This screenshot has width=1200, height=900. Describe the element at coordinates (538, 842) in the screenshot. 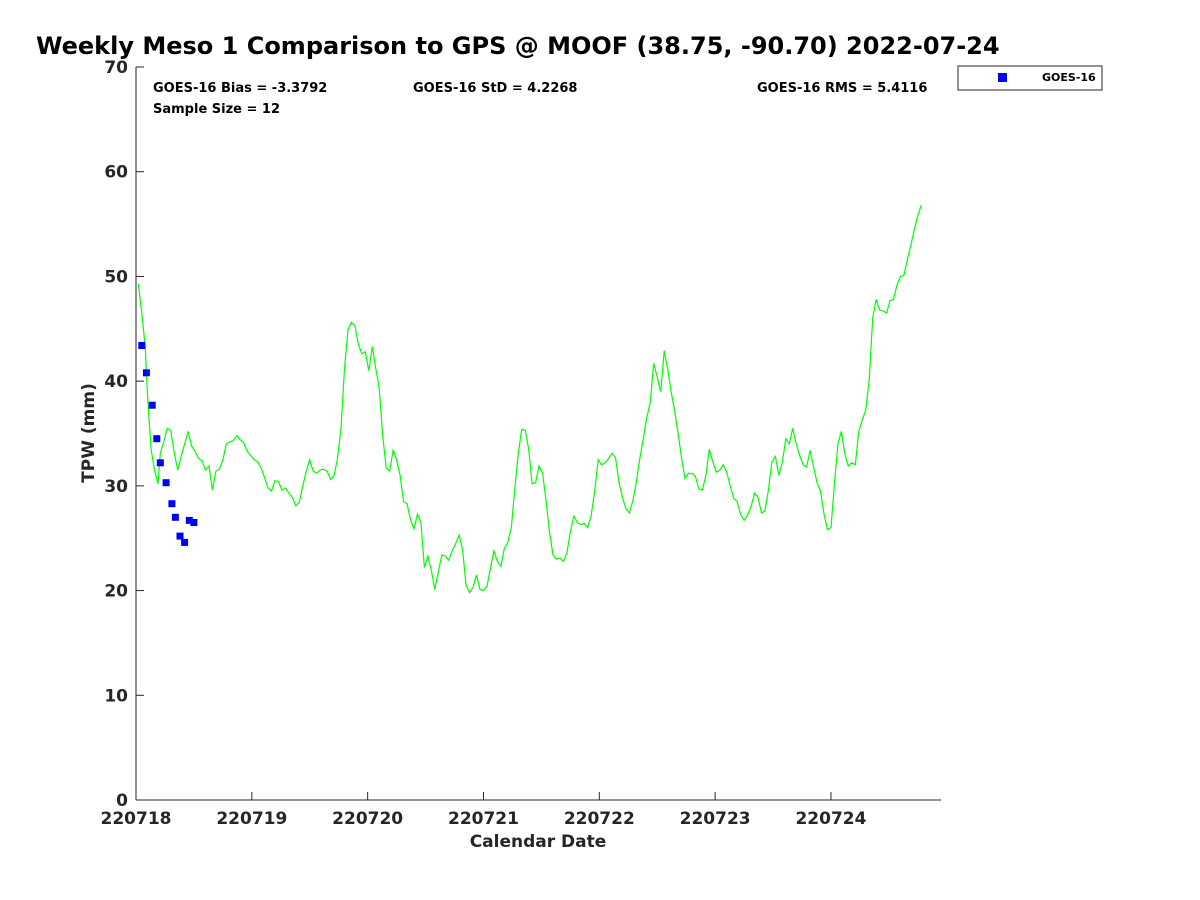

I see `x-axis-label: Calendar Date` at that location.